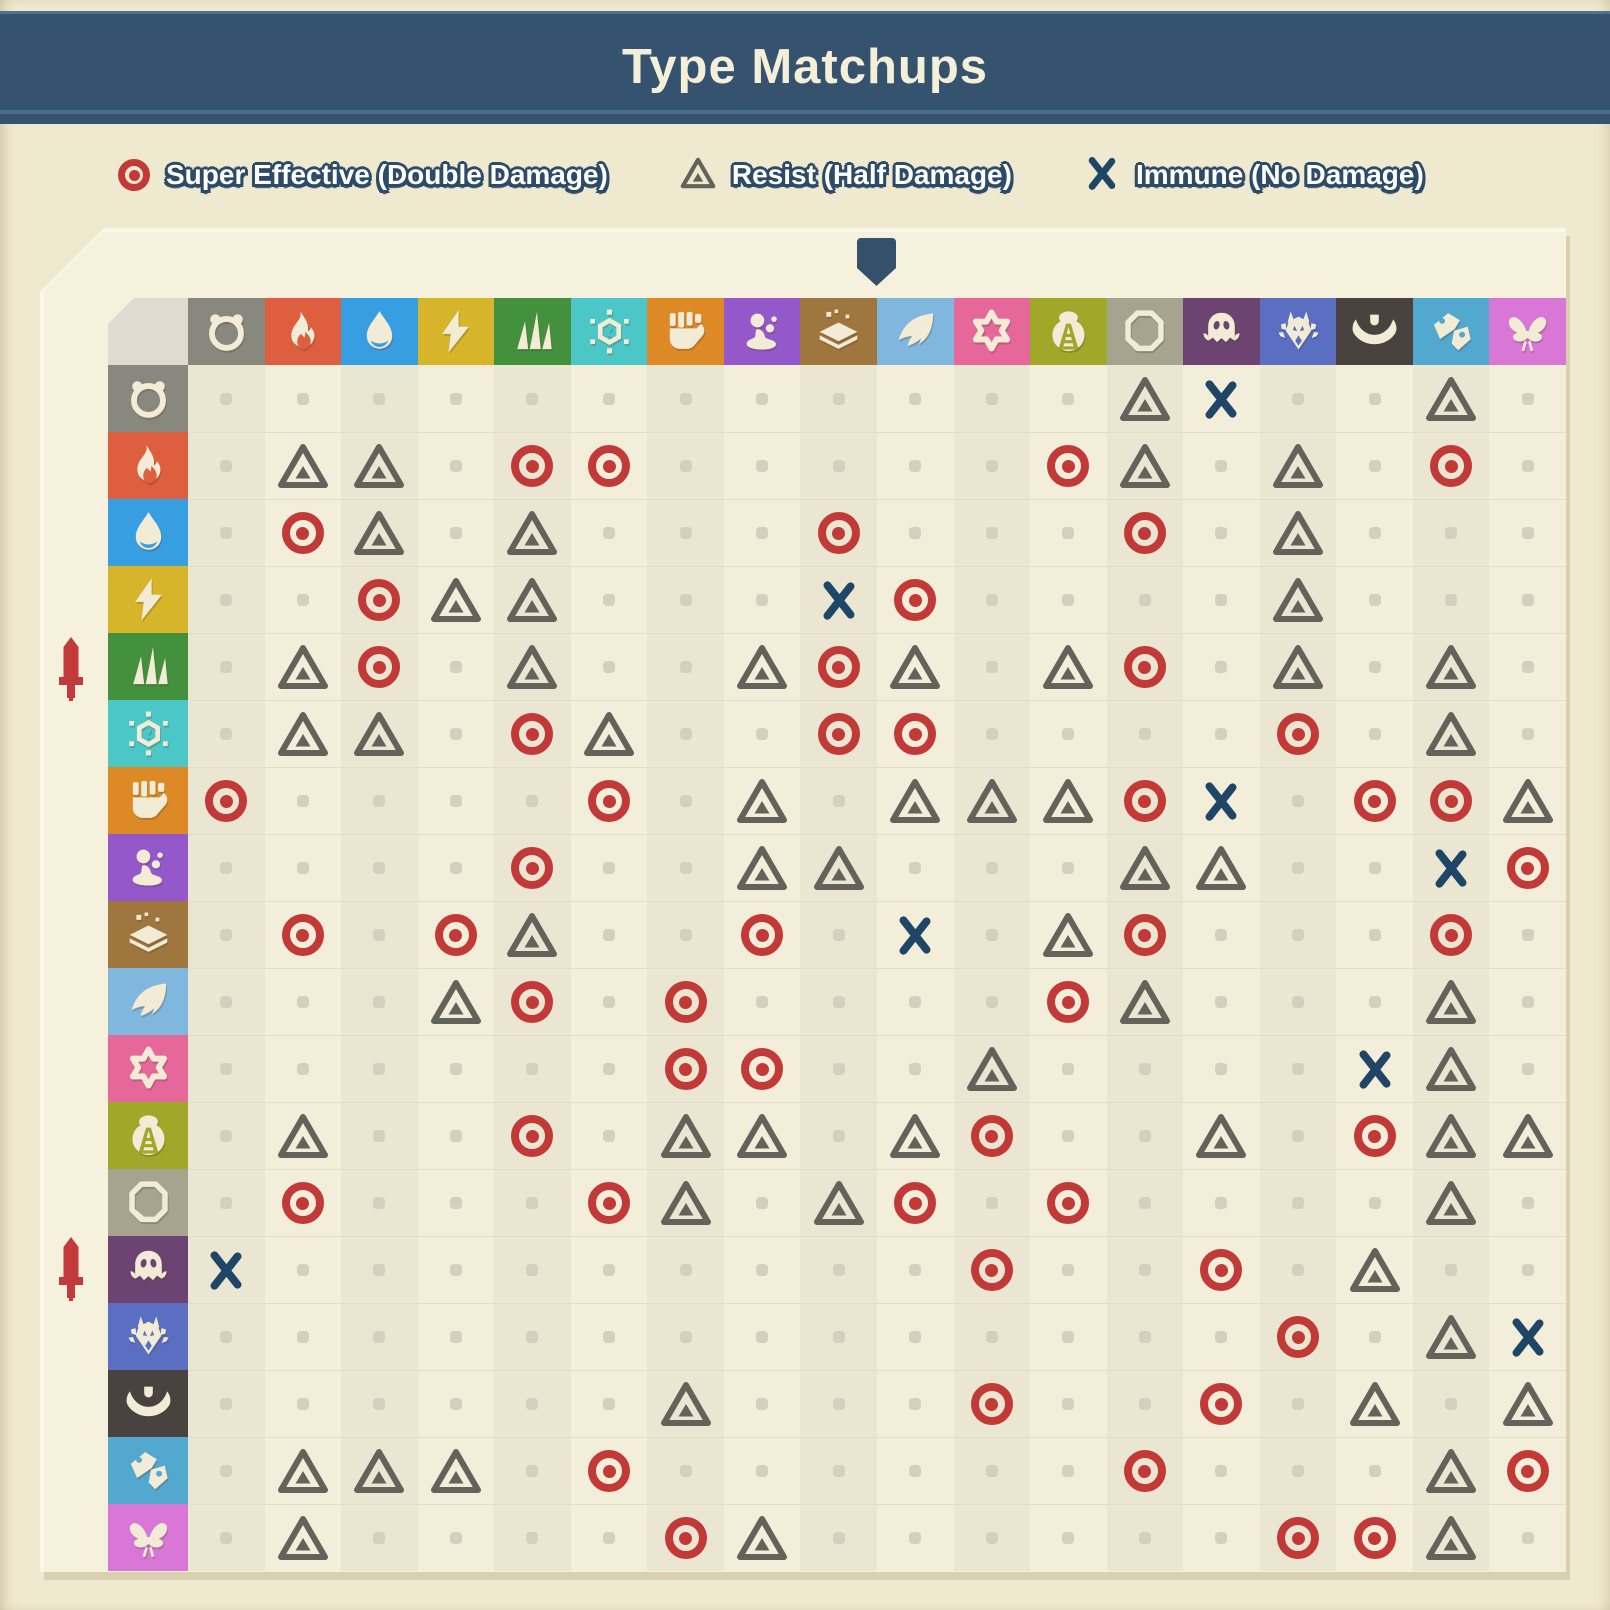 The height and width of the screenshot is (1610, 1610). Describe the element at coordinates (148, 934) in the screenshot. I see `row-header-ground` at that location.